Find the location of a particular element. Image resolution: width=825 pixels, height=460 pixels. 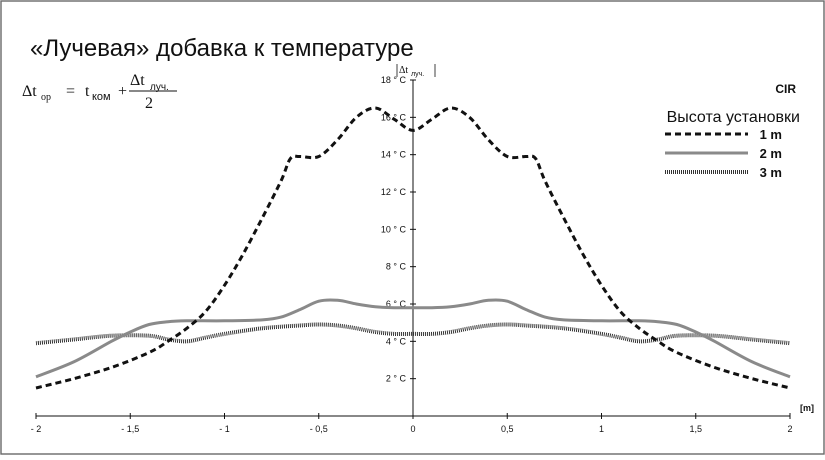

formula-t-sub: ком is located at coordinates (101, 97).